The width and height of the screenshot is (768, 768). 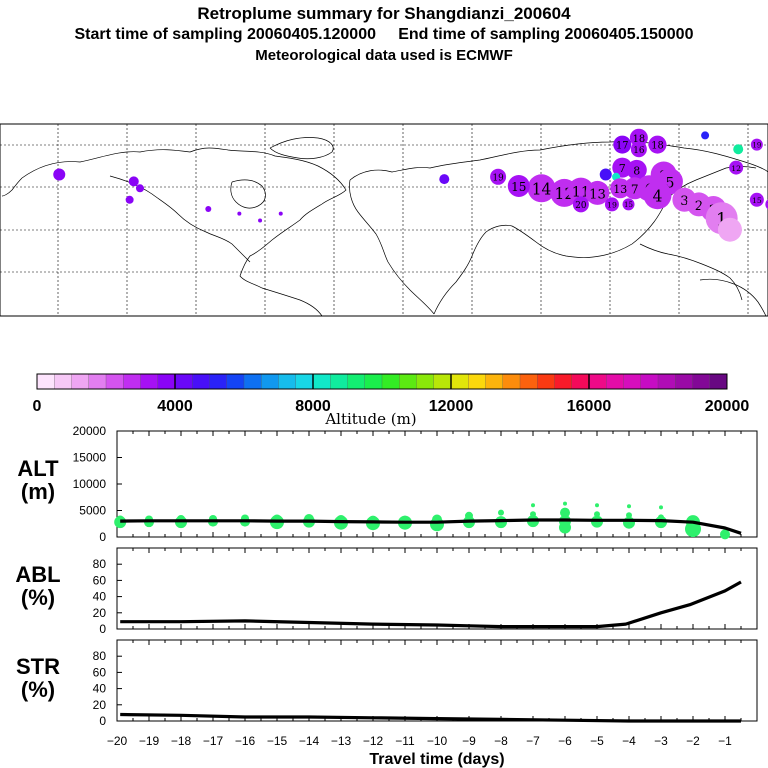 I want to click on colorbar-tick-label: 8000, so click(x=313, y=406).